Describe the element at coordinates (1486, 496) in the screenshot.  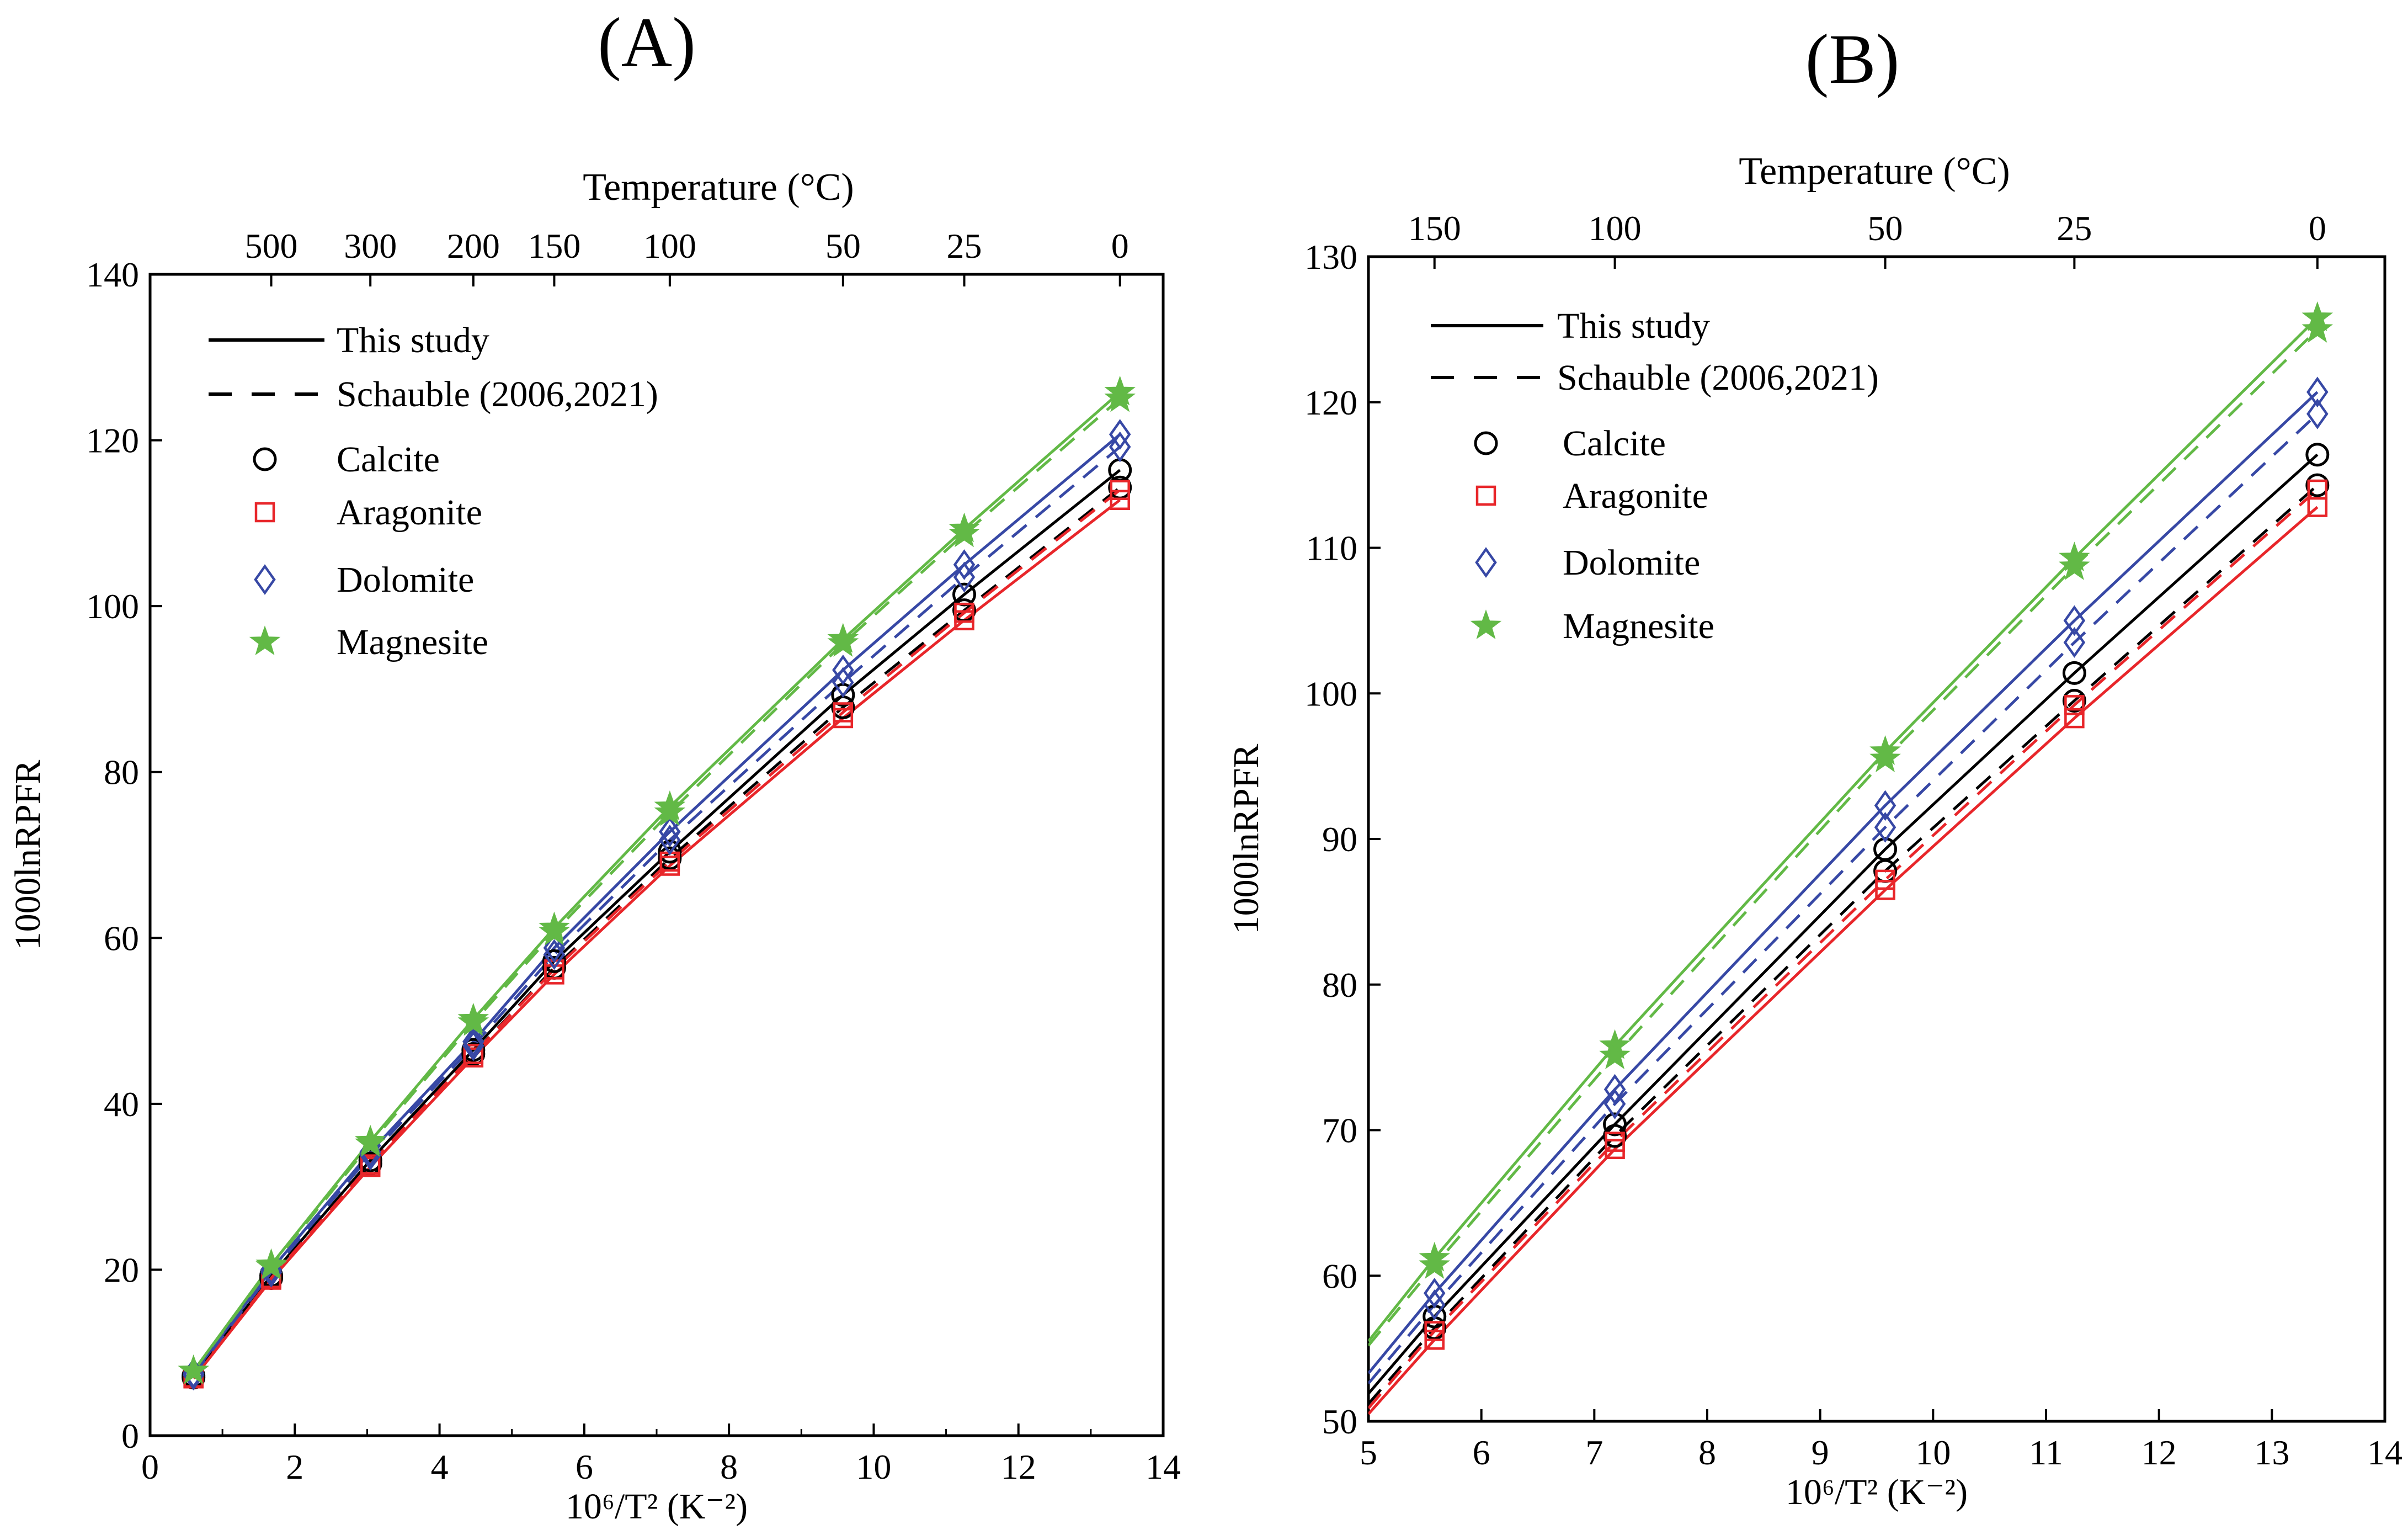
I see `legend-marker-aragonite` at that location.